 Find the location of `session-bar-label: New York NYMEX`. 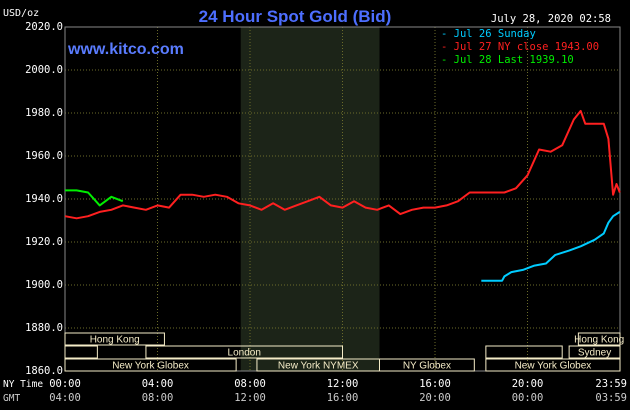

session-bar-label: New York NYMEX is located at coordinates (318, 366).